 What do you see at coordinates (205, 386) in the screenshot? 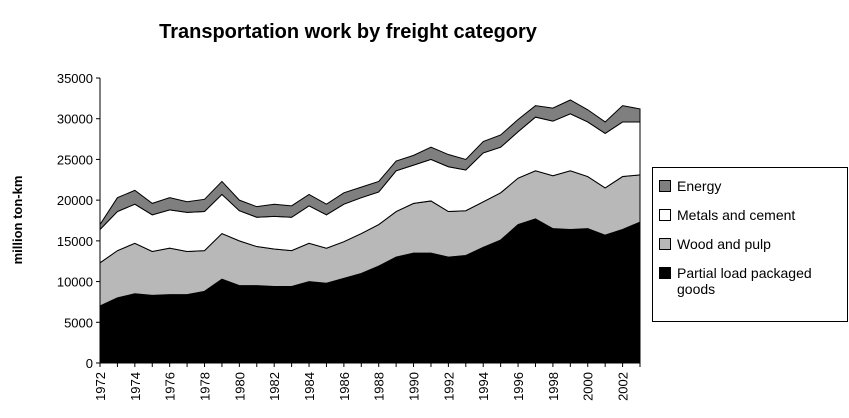
I see `x-tick-label: 1978` at bounding box center [205, 386].